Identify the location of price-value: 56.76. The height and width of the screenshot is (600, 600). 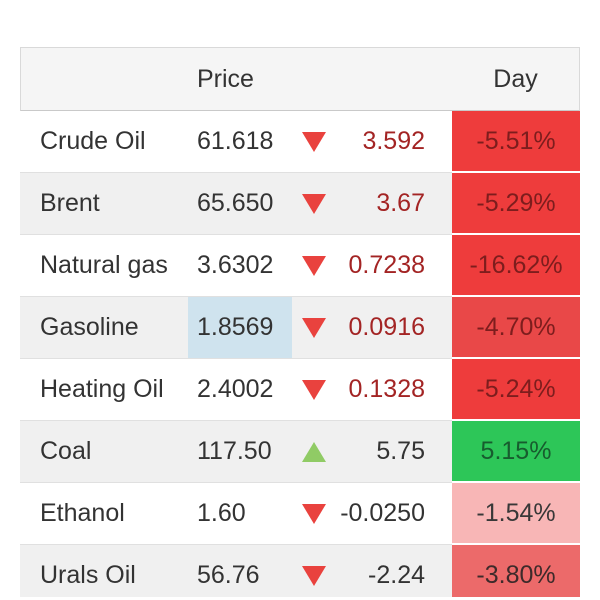
(240, 571).